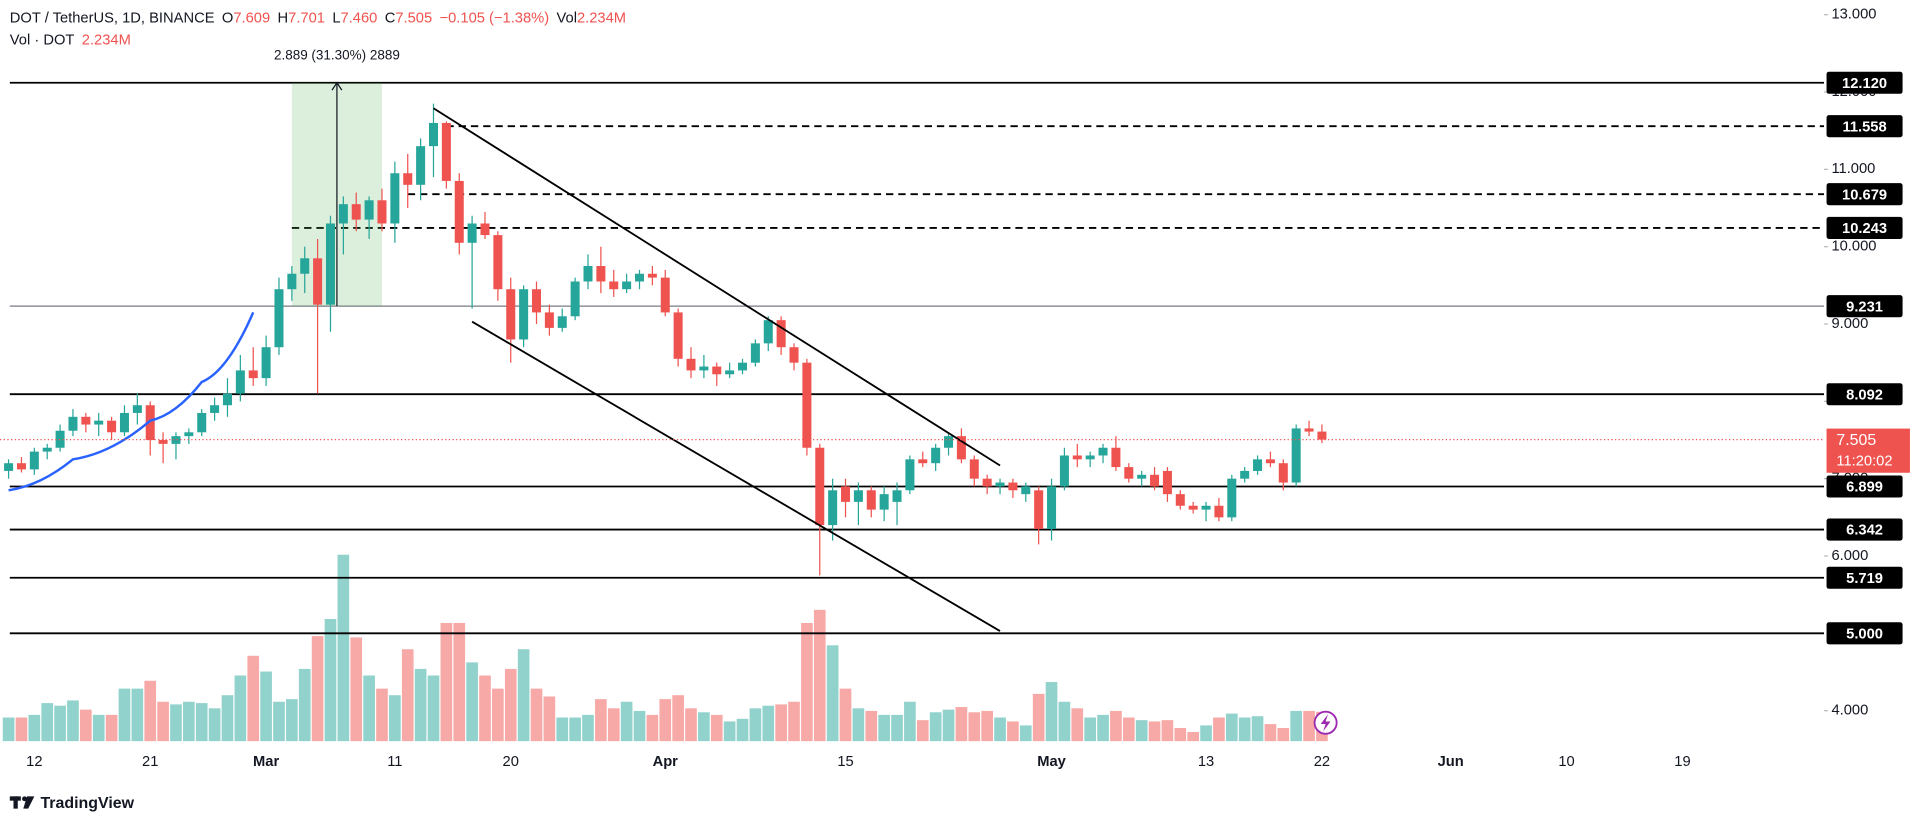 This screenshot has width=1913, height=816. Describe the element at coordinates (87, 803) in the screenshot. I see `brand: TradingView` at that location.